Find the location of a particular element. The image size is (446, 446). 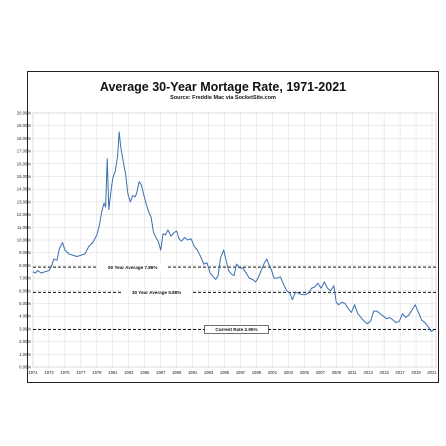

x-tick-label: 1997 is located at coordinates (241, 372).